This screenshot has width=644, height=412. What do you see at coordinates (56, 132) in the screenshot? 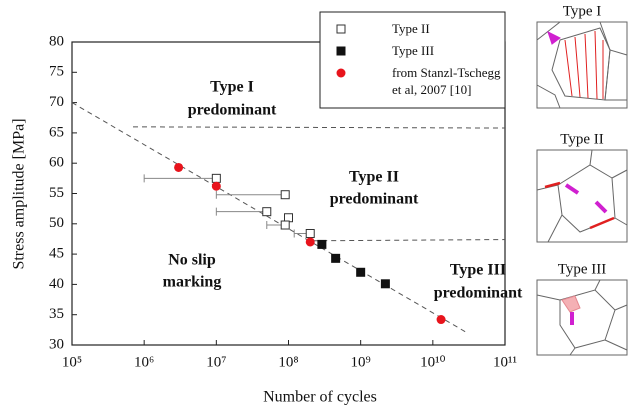
I see `y-tick-label: 65` at bounding box center [56, 132].